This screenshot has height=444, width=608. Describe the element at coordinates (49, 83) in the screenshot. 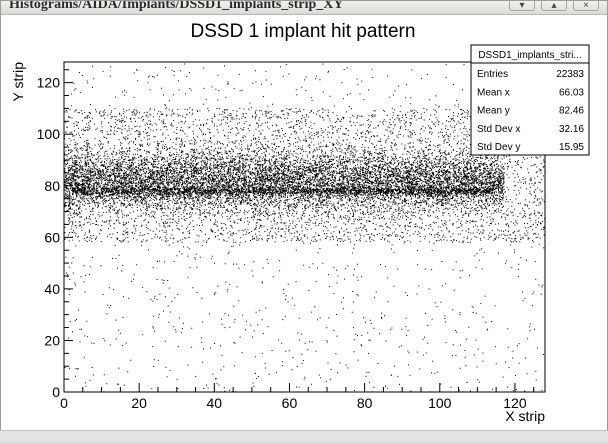

I see `y-tick-label: 120` at that location.